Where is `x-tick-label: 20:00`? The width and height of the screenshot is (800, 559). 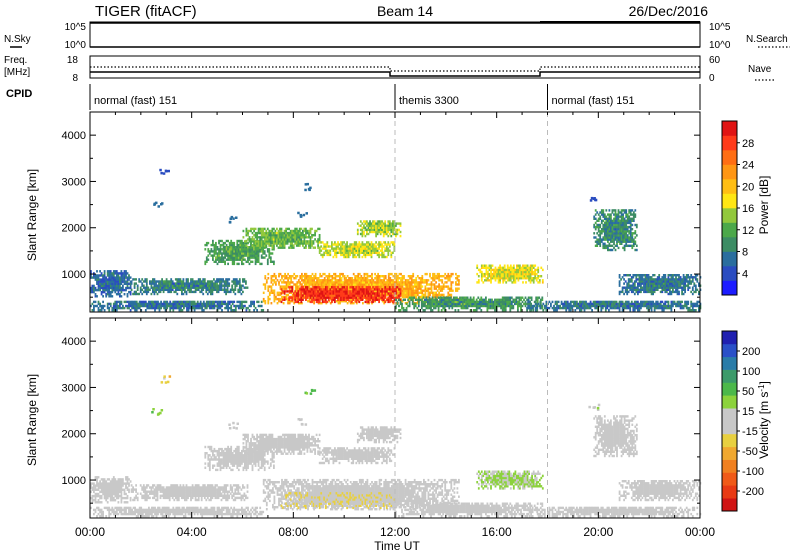
x-tick-label: 20:00 is located at coordinates (598, 532).